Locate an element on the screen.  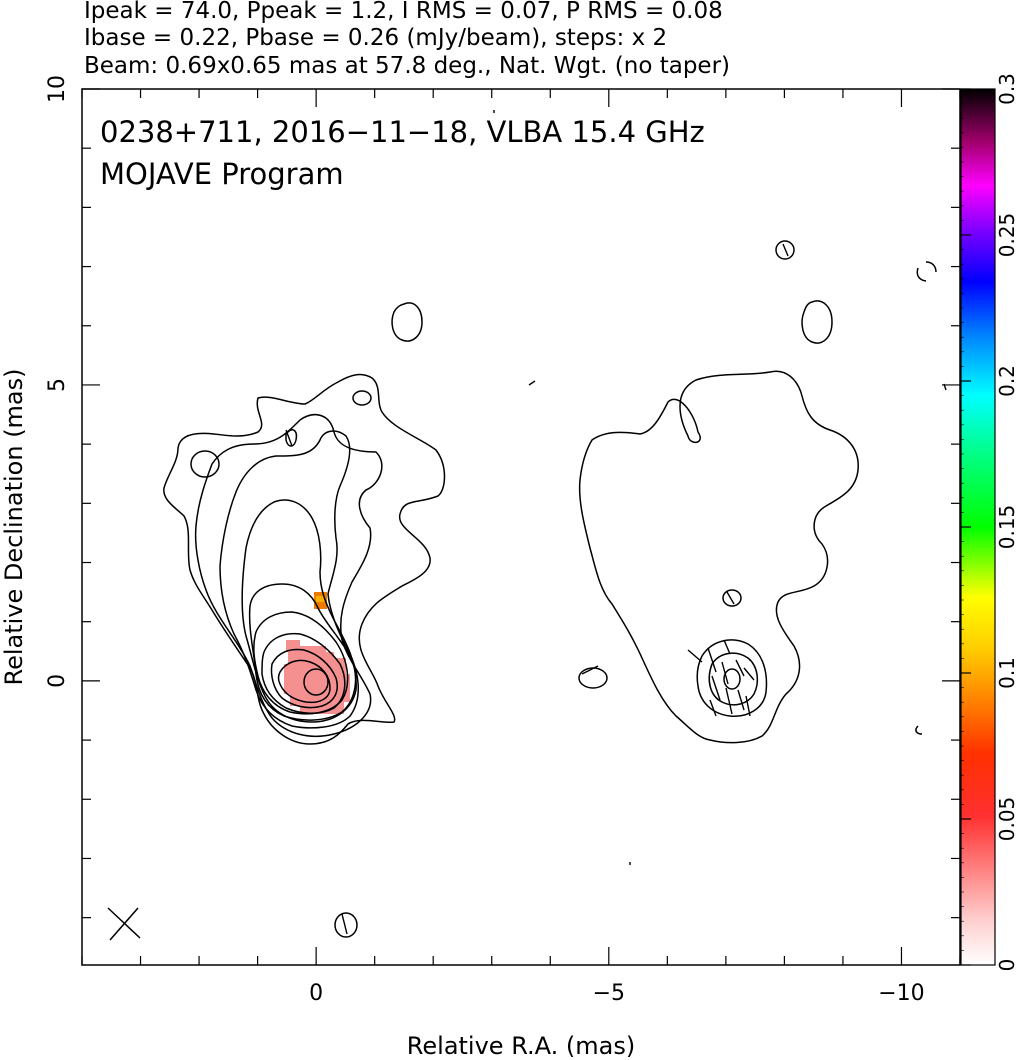
y-tick-label: 0 is located at coordinates (57, 681).